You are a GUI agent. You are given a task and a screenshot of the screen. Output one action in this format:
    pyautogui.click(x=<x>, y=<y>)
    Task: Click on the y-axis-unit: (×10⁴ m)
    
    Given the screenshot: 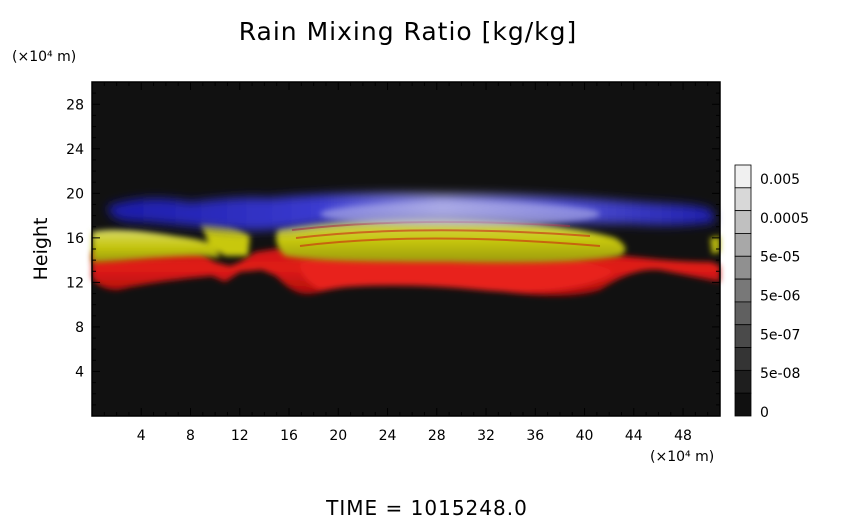 What is the action you would take?
    pyautogui.click(x=44, y=57)
    